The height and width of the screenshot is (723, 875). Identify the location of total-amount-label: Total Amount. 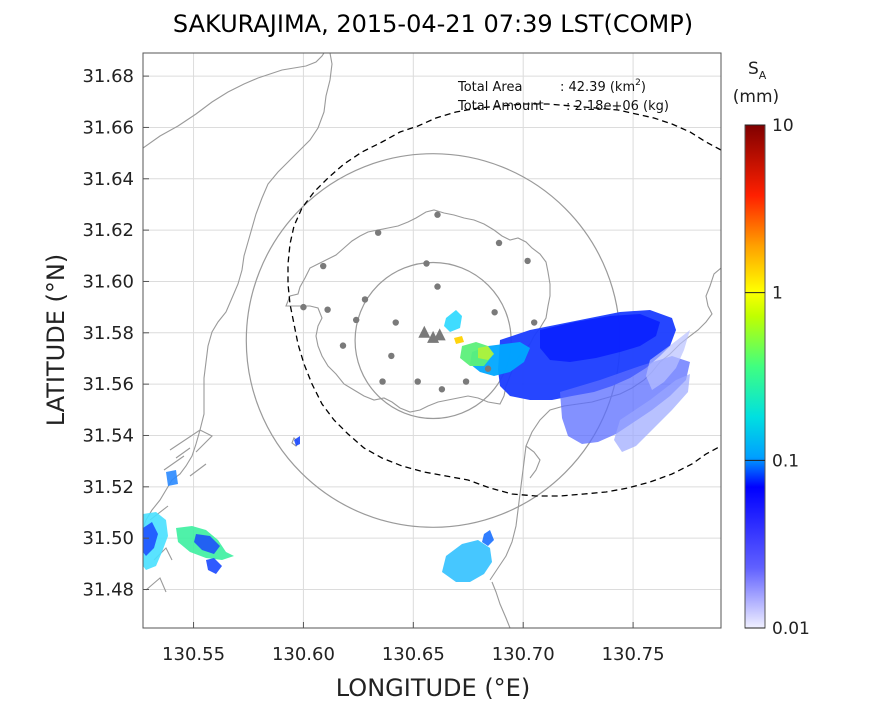
(500, 106).